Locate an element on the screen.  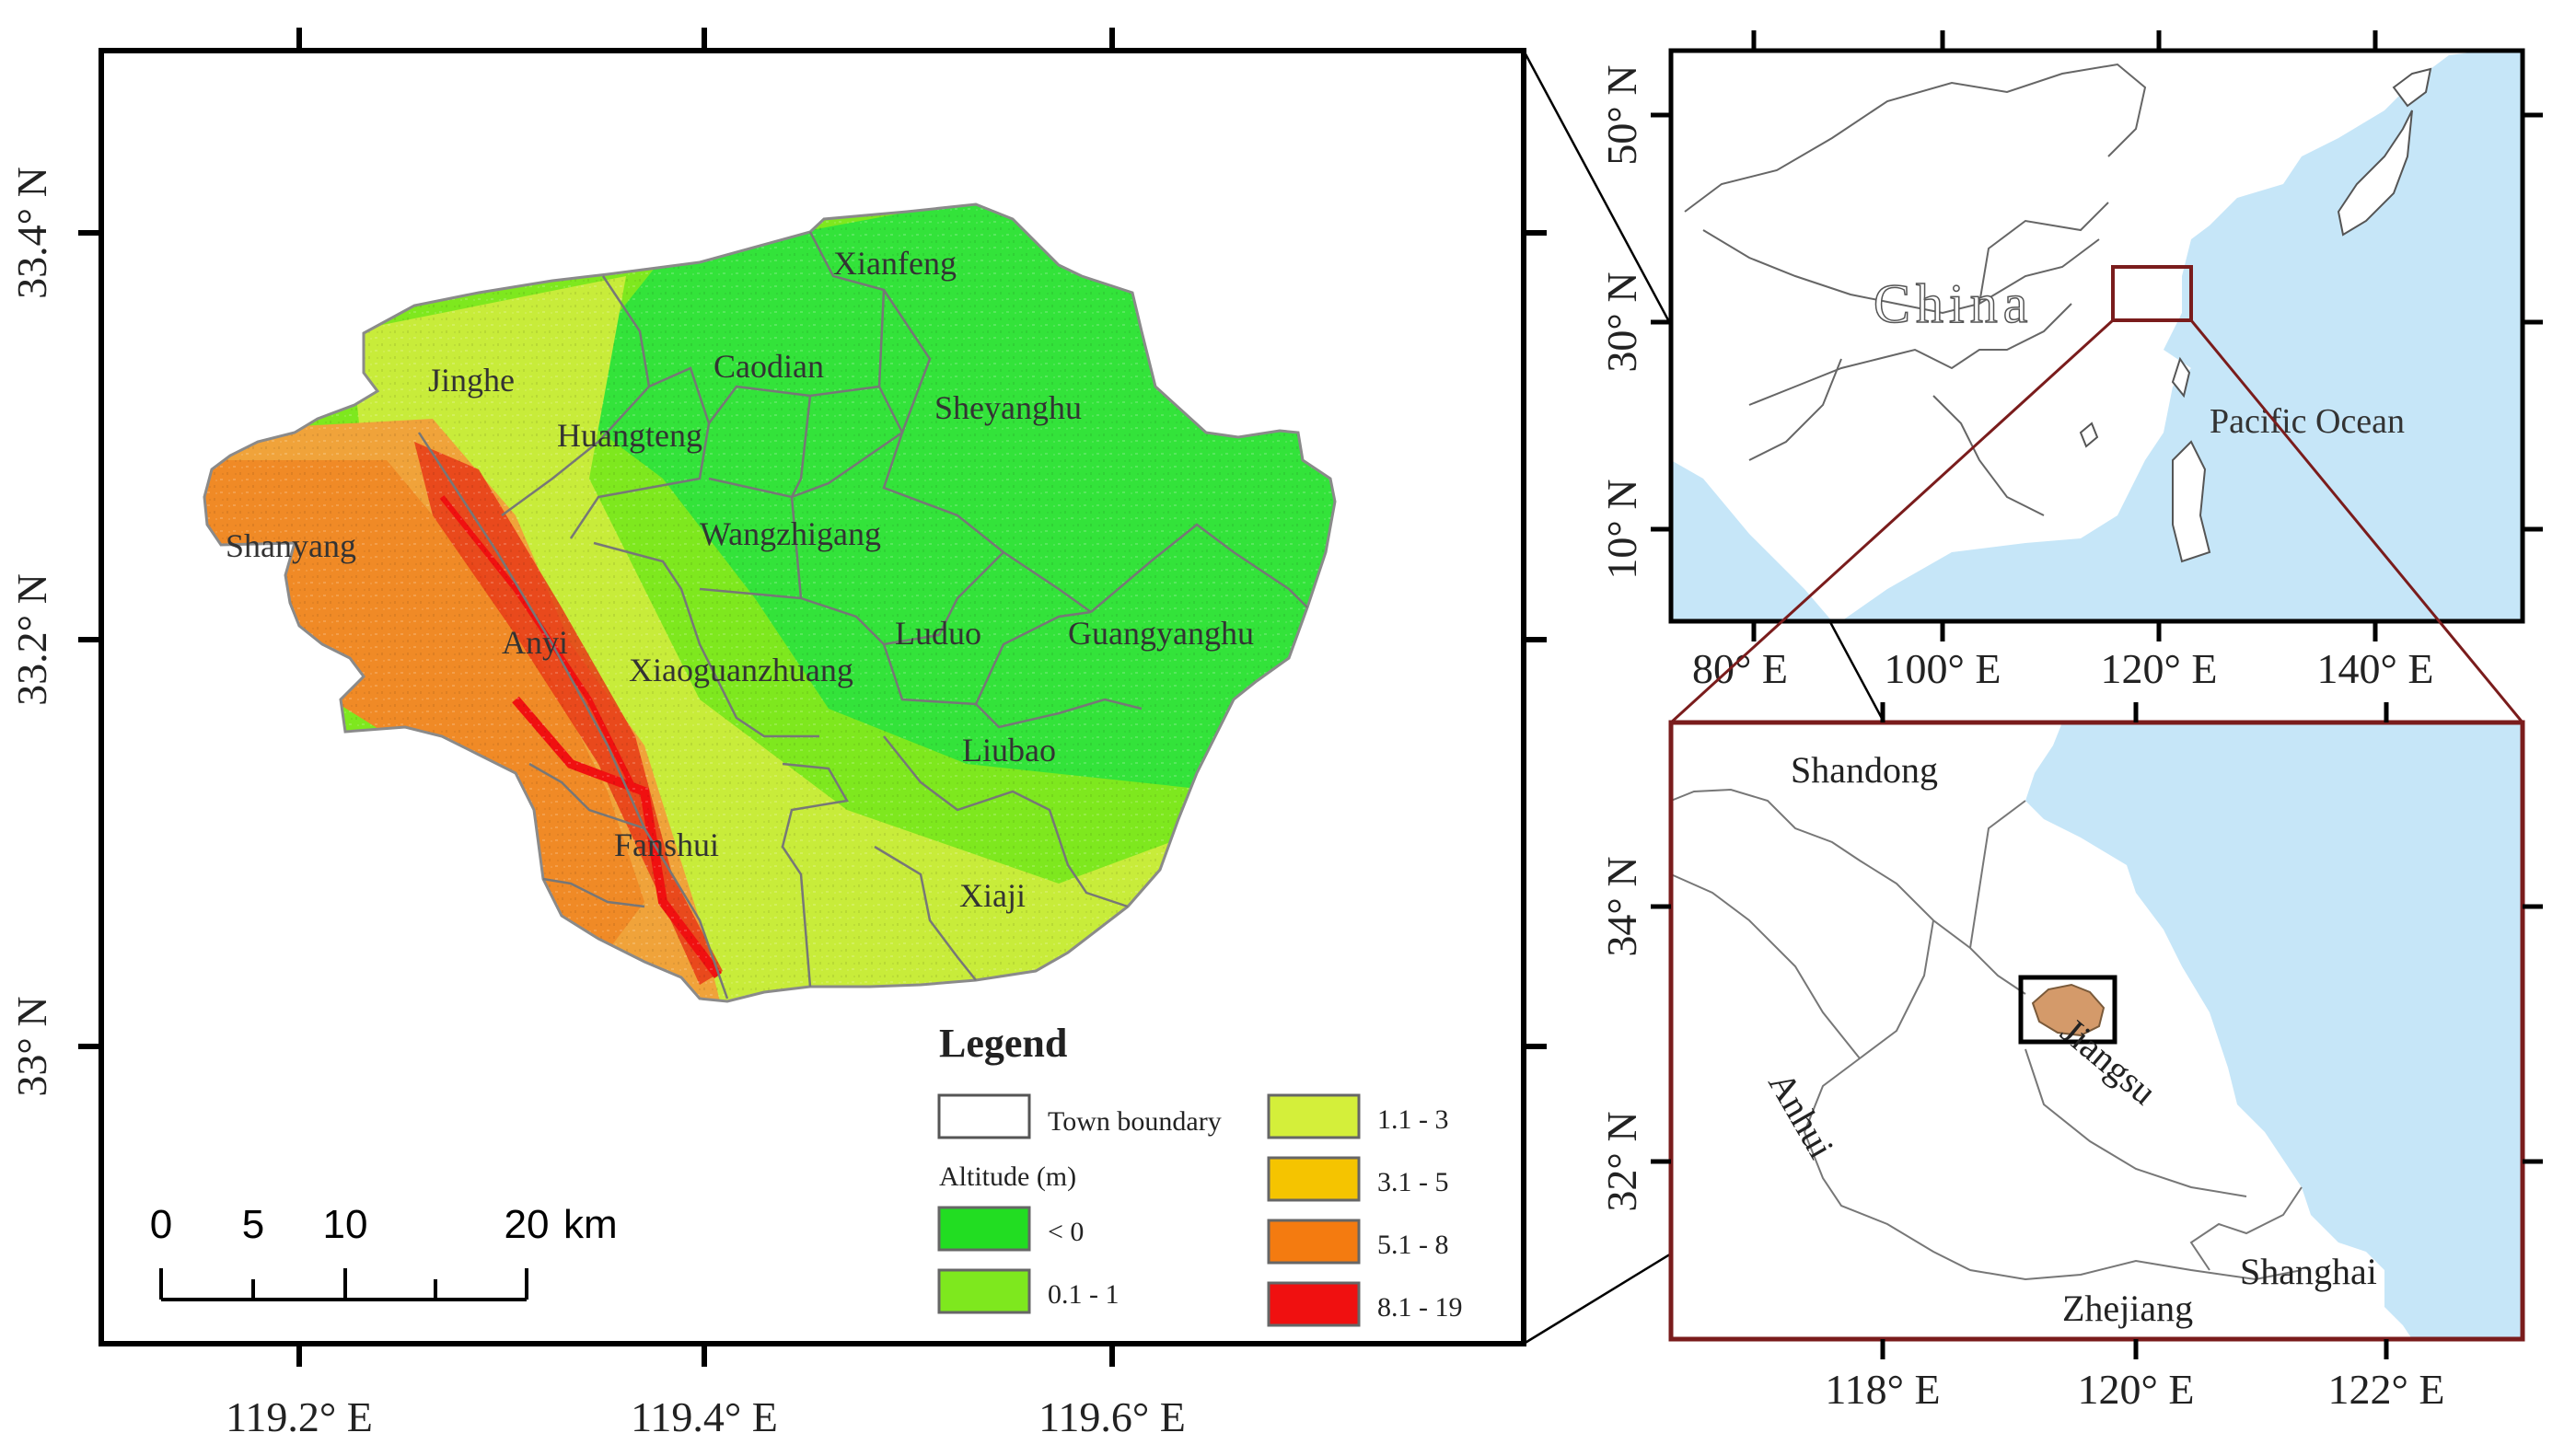
main-x-tick-label: 119.2° E is located at coordinates (299, 1416).